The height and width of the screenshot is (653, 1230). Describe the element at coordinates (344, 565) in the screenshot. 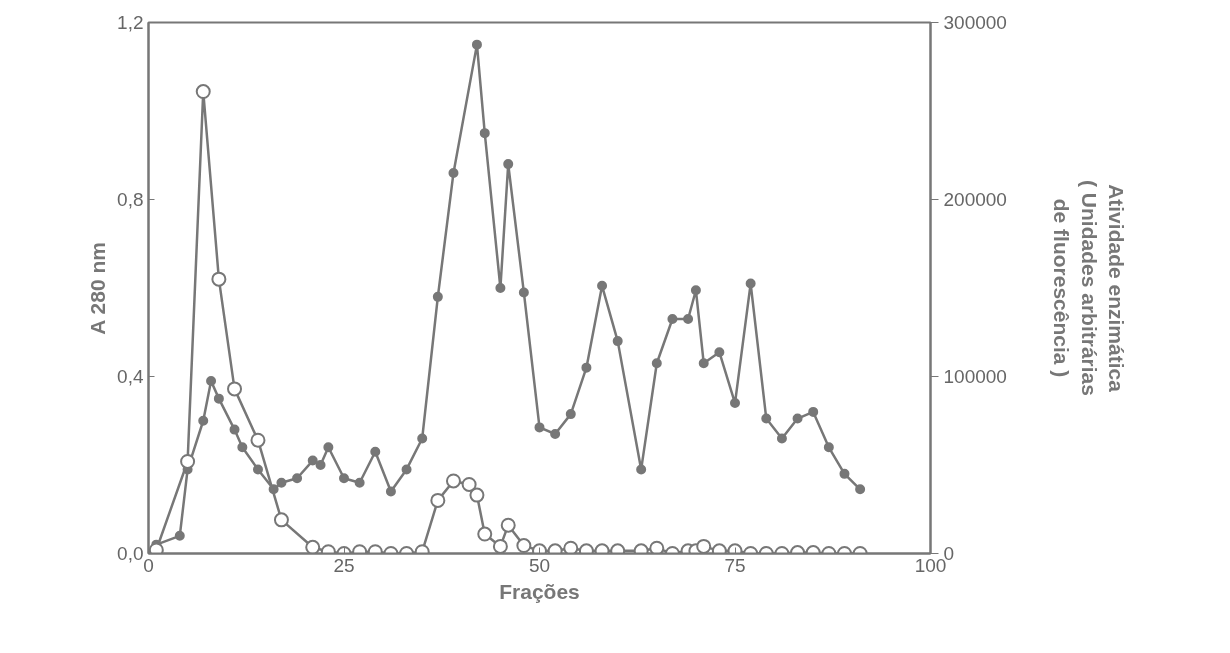

I see `x-tick-label: 25` at that location.